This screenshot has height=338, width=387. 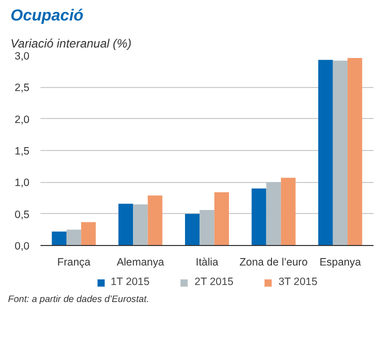 I want to click on x-tick-label: Espanya, so click(x=340, y=262).